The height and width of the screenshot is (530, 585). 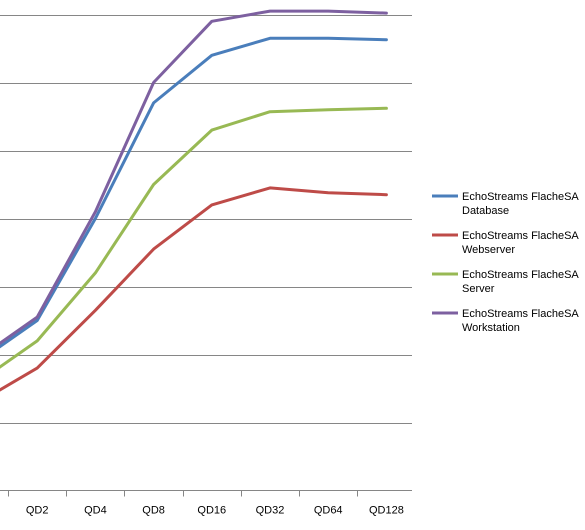 What do you see at coordinates (37, 511) in the screenshot?
I see `x-tick-label: QD2` at bounding box center [37, 511].